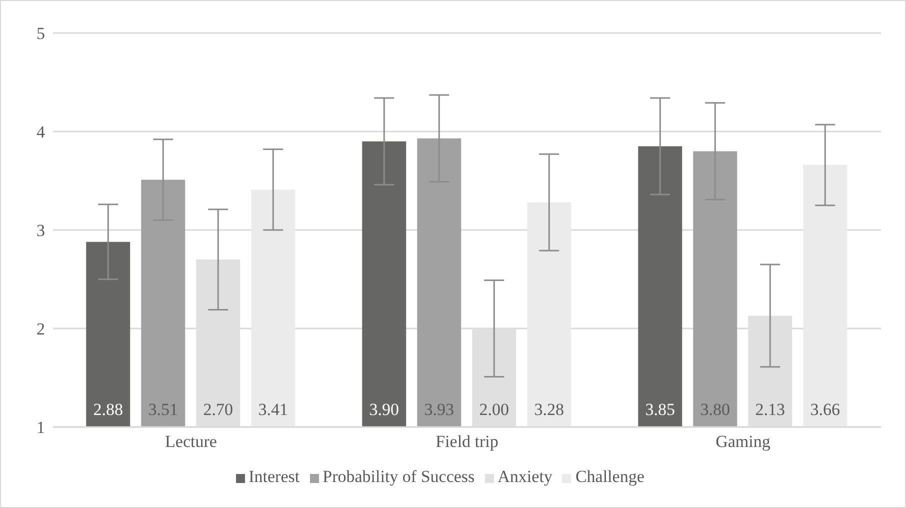 This screenshot has width=906, height=508. Describe the element at coordinates (743, 442) in the screenshot. I see `x-tick-label: Gaming` at that location.